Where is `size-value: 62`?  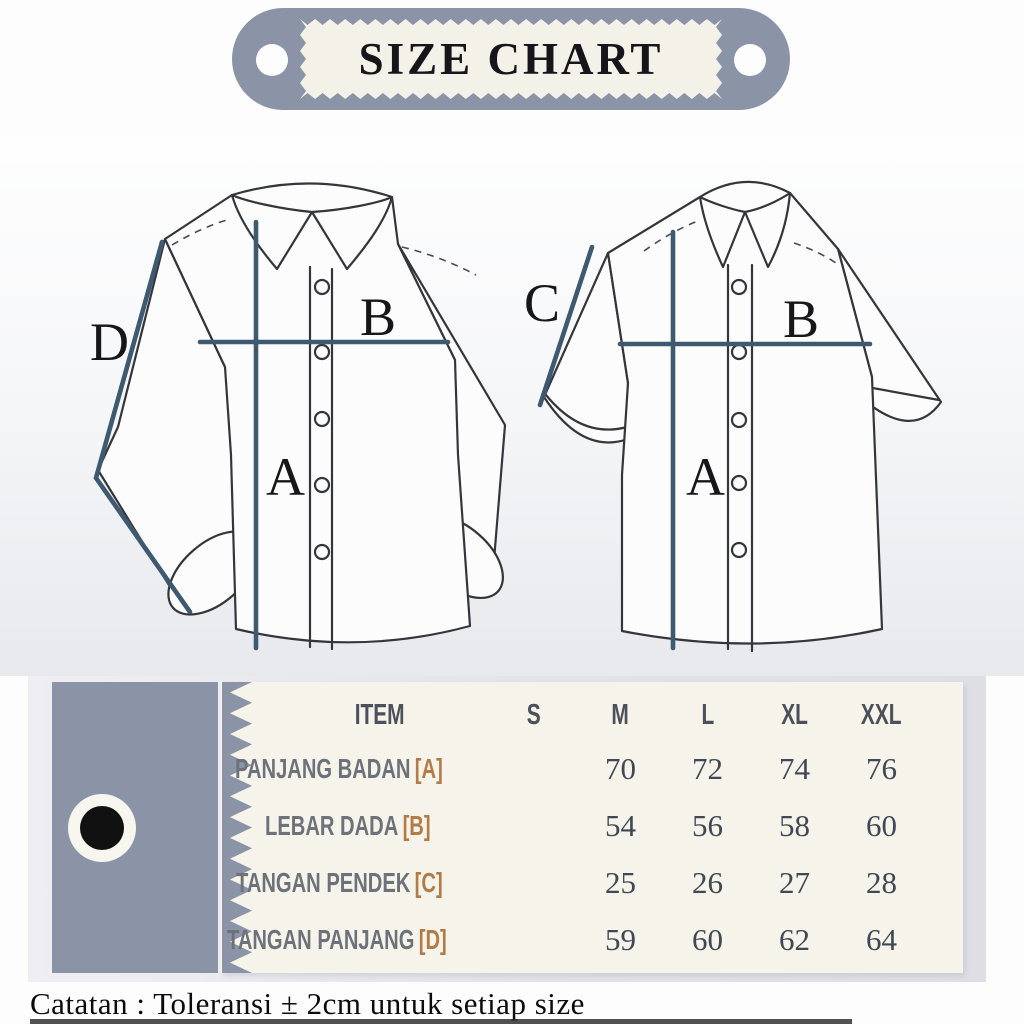 size-value: 62 is located at coordinates (794, 939).